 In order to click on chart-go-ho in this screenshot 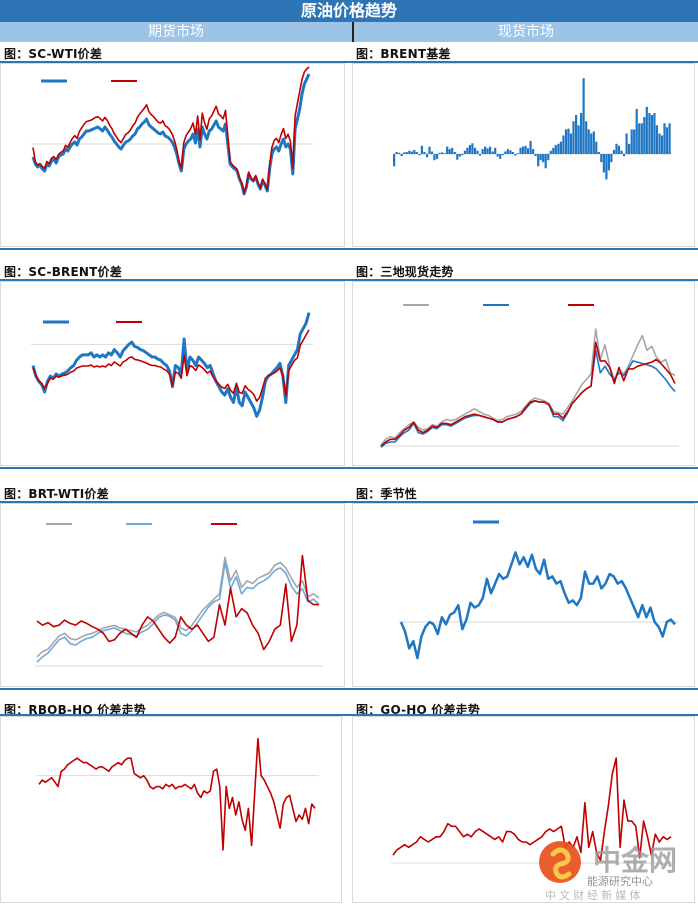, I will do `click(533, 810)`.